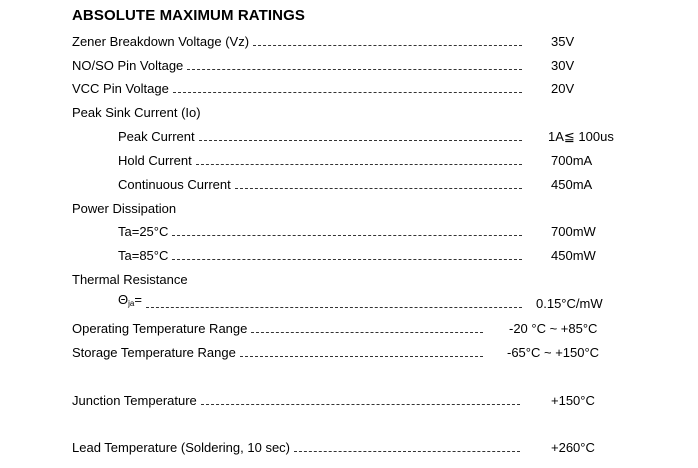  What do you see at coordinates (320, 184) in the screenshot?
I see `rating-row: Continuous Current` at bounding box center [320, 184].